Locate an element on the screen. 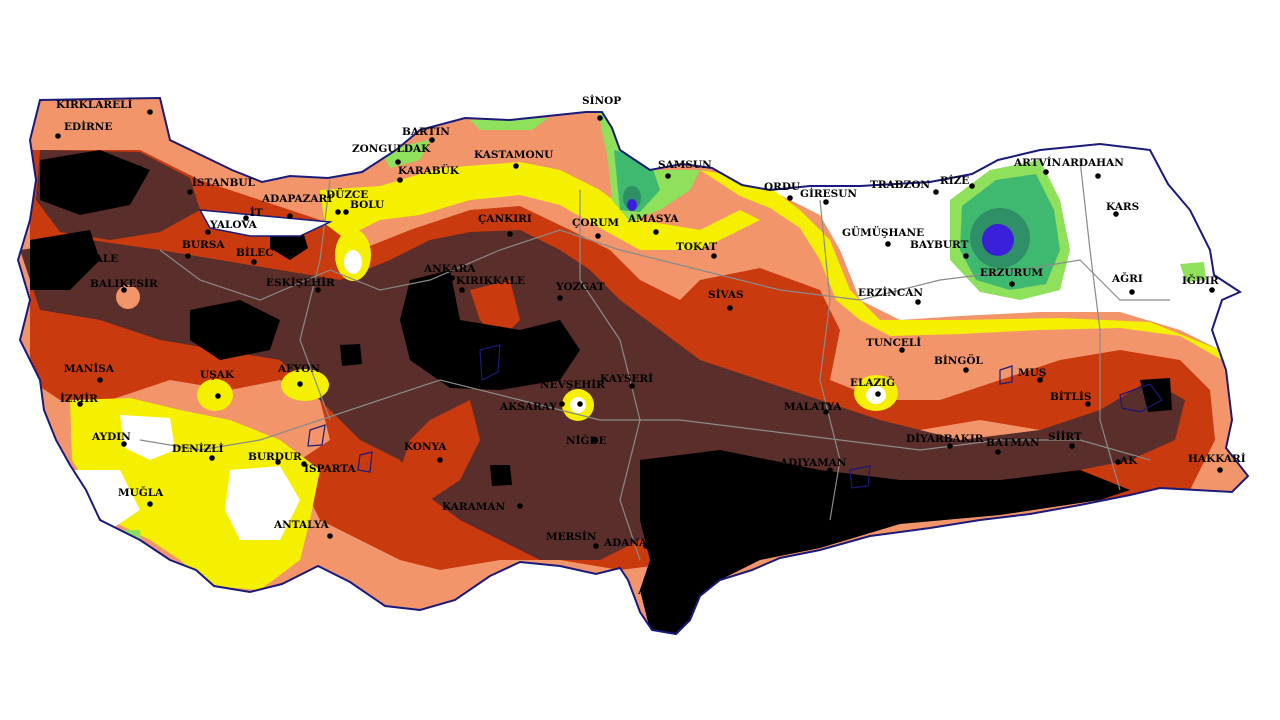 This screenshot has height=720, width=1280. city-marker-mus is located at coordinates (1040, 380).